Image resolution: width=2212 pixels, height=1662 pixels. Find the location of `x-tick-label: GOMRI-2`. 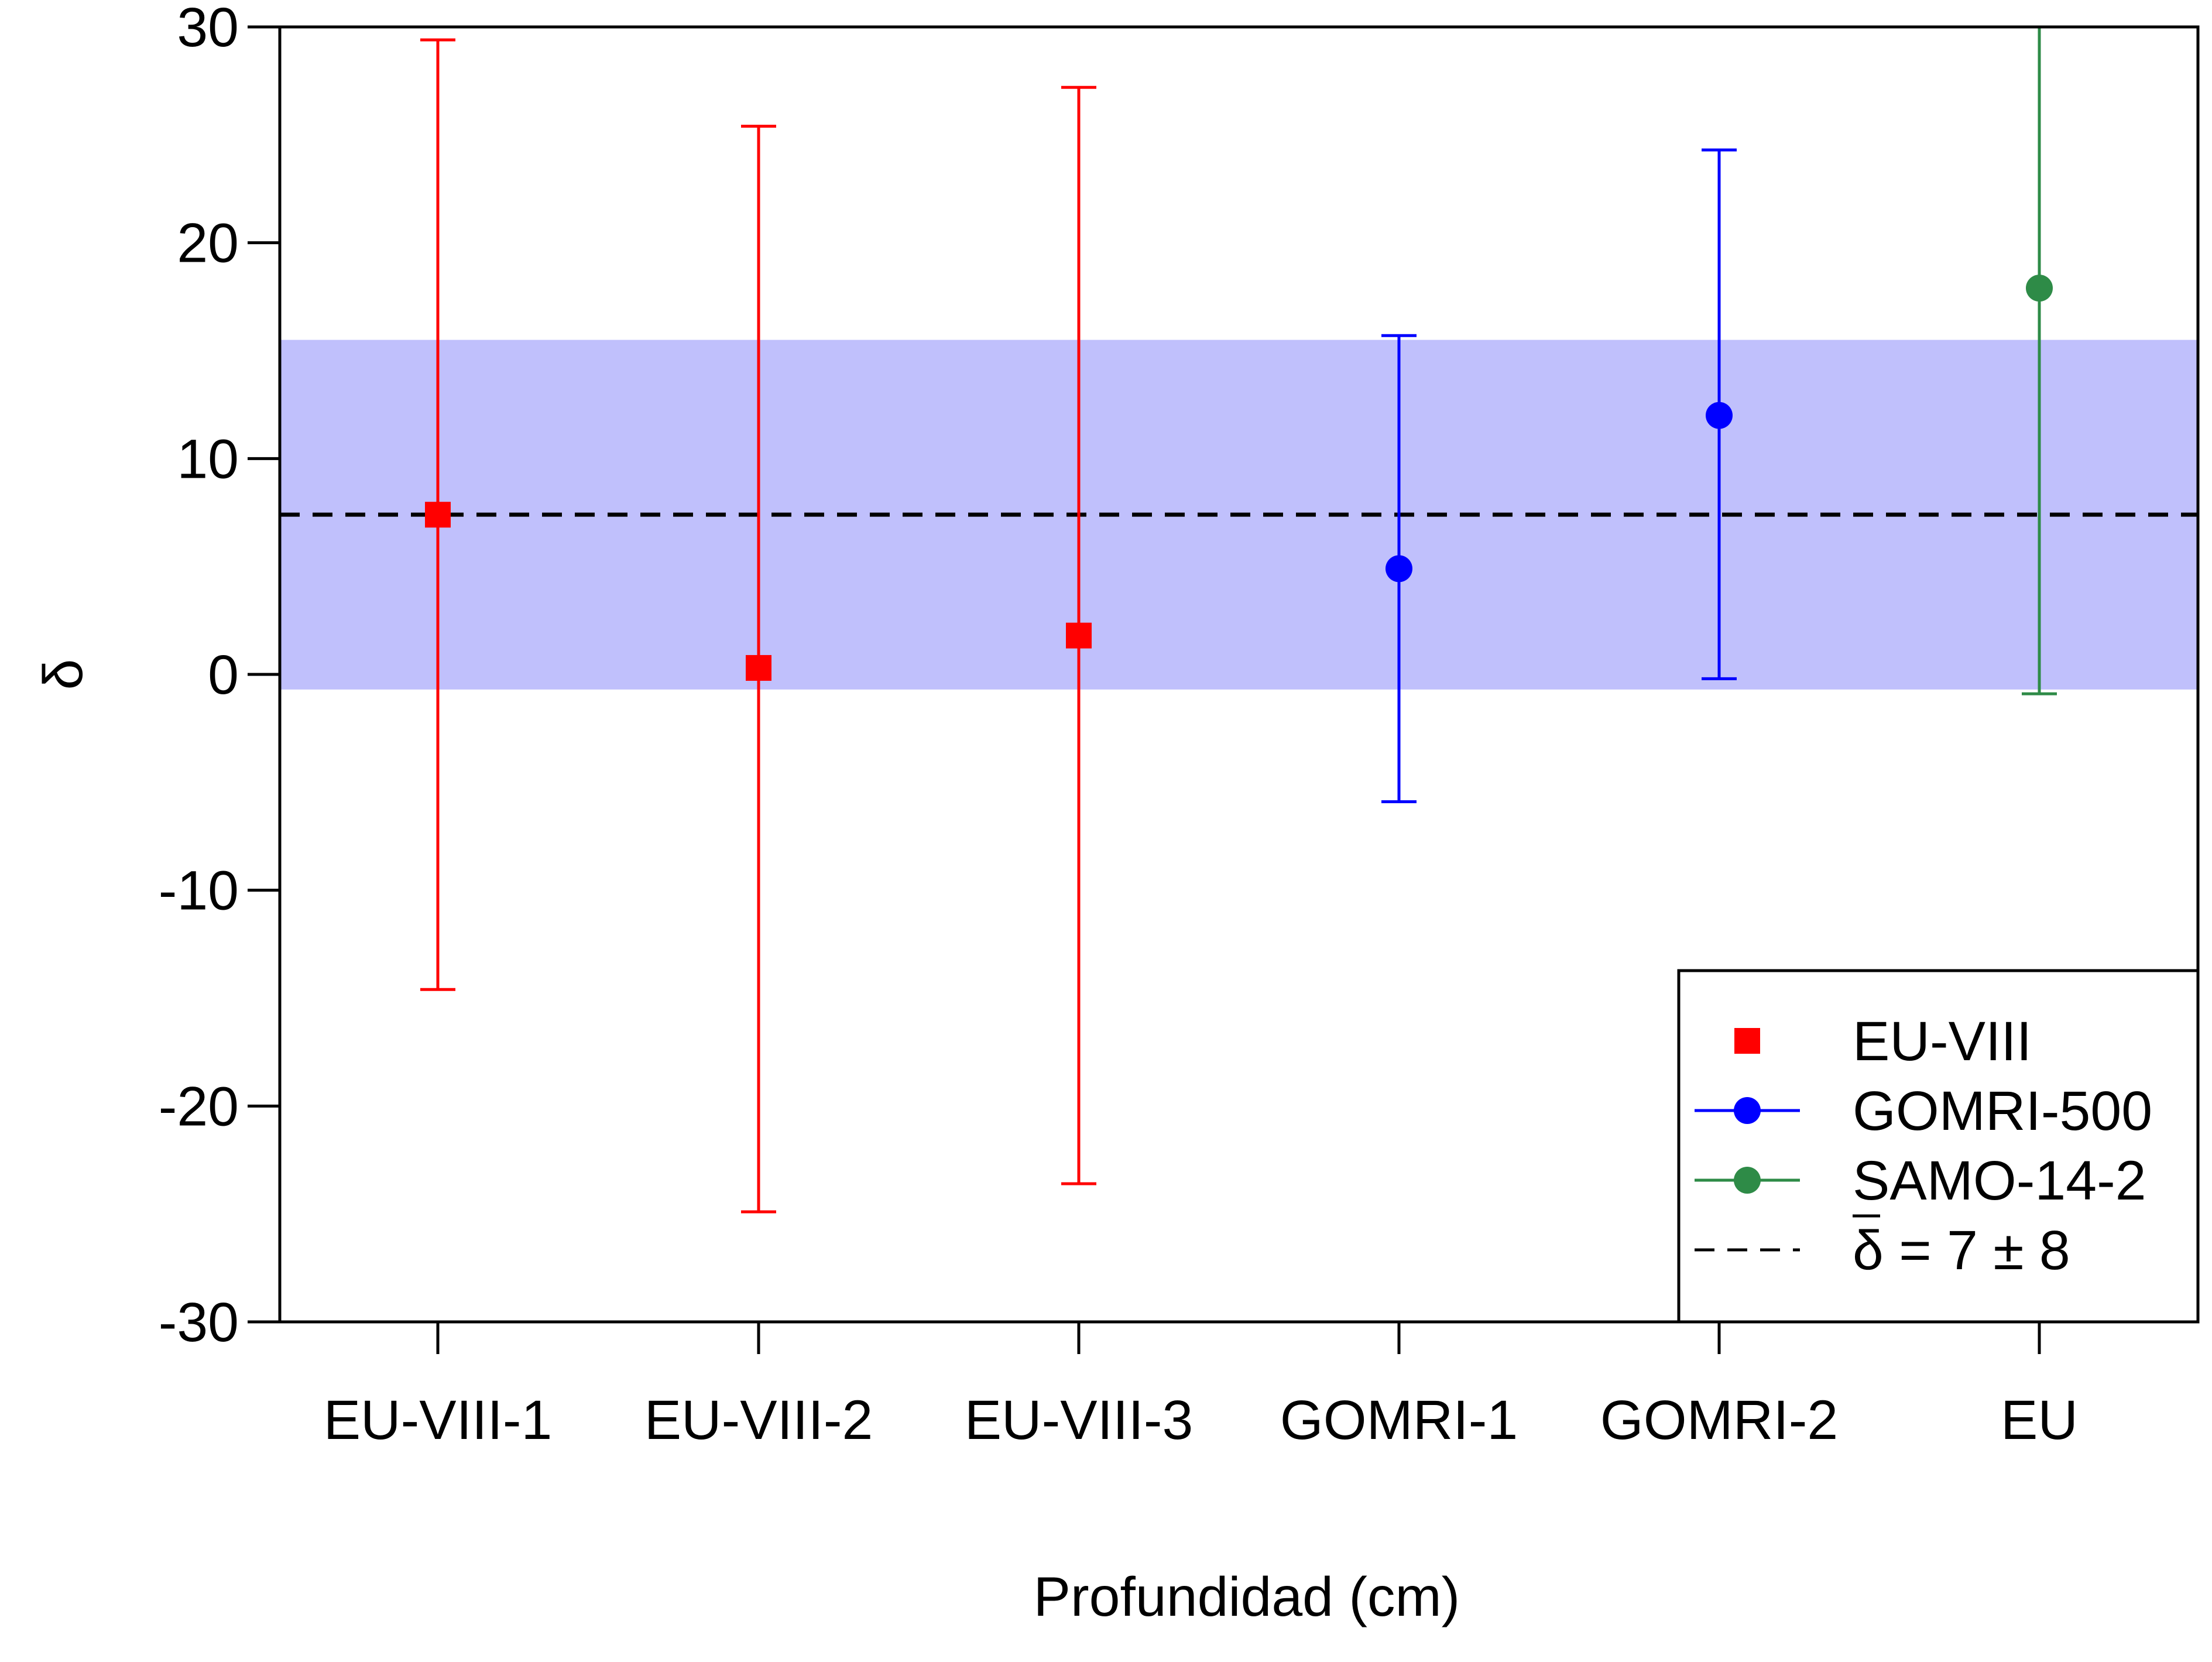

x-tick-label: GOMRI-2 is located at coordinates (1719, 1420).